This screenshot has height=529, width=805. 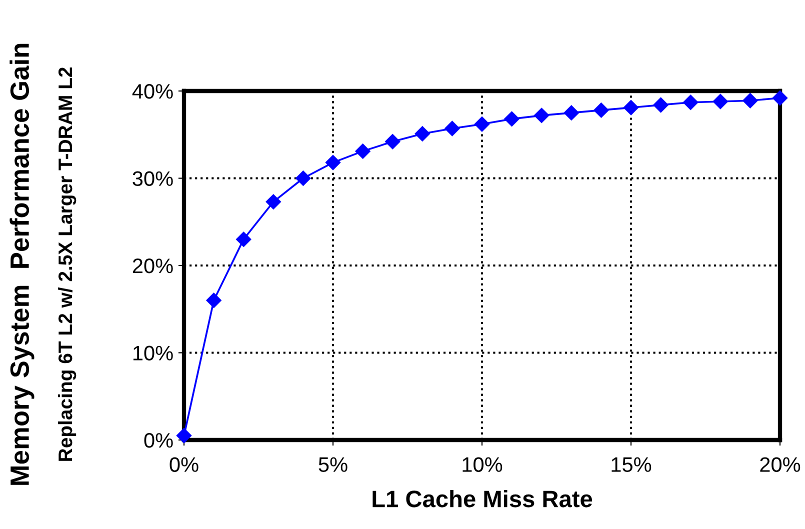 What do you see at coordinates (153, 353) in the screenshot?
I see `y-tick-label: 10%` at bounding box center [153, 353].